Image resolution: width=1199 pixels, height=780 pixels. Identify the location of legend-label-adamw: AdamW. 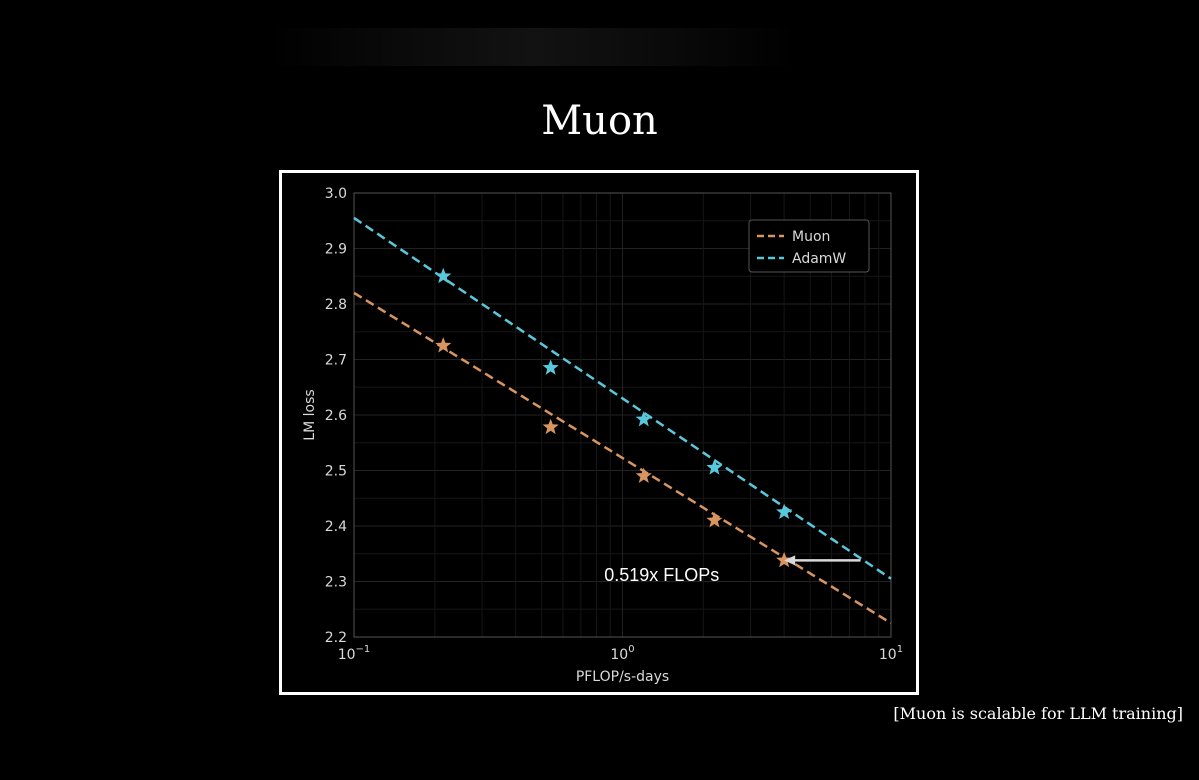
(819, 259).